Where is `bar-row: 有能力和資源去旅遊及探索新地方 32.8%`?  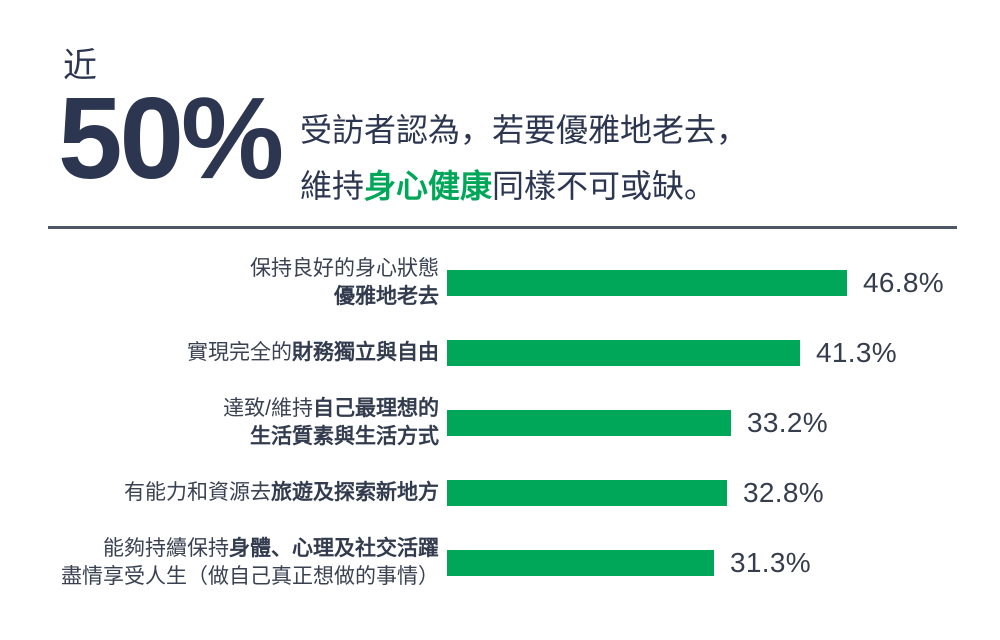
bar-row: 有能力和資源去旅遊及探索新地方 32.8% is located at coordinates (524, 493).